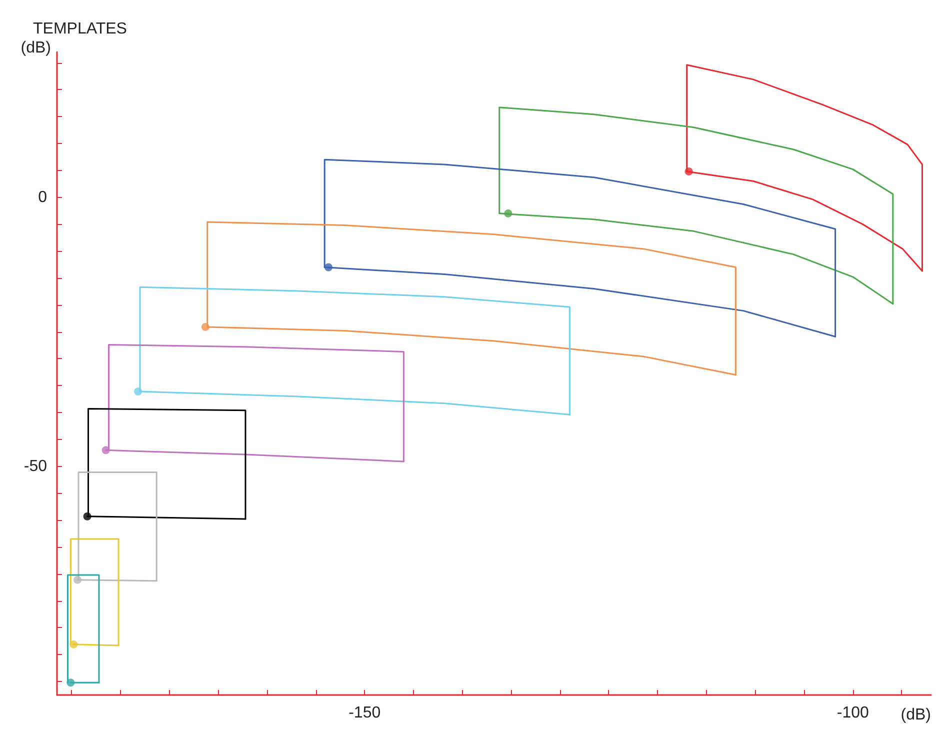 The width and height of the screenshot is (945, 731). What do you see at coordinates (80, 29) in the screenshot?
I see `chart-title: TEMPLATES` at bounding box center [80, 29].